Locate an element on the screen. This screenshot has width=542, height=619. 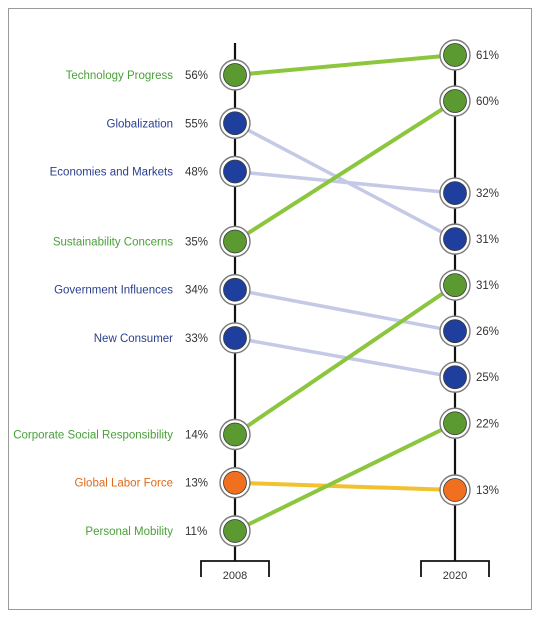
series-line-economies-and-markets is located at coordinates (345, 182).